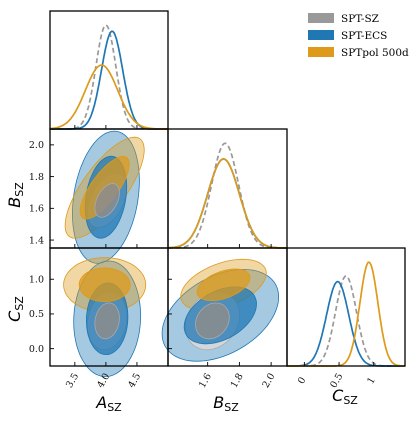 This screenshot has height=423, width=416. Describe the element at coordinates (268, 380) in the screenshot. I see `x-tick-label-B: 2.0` at that location.